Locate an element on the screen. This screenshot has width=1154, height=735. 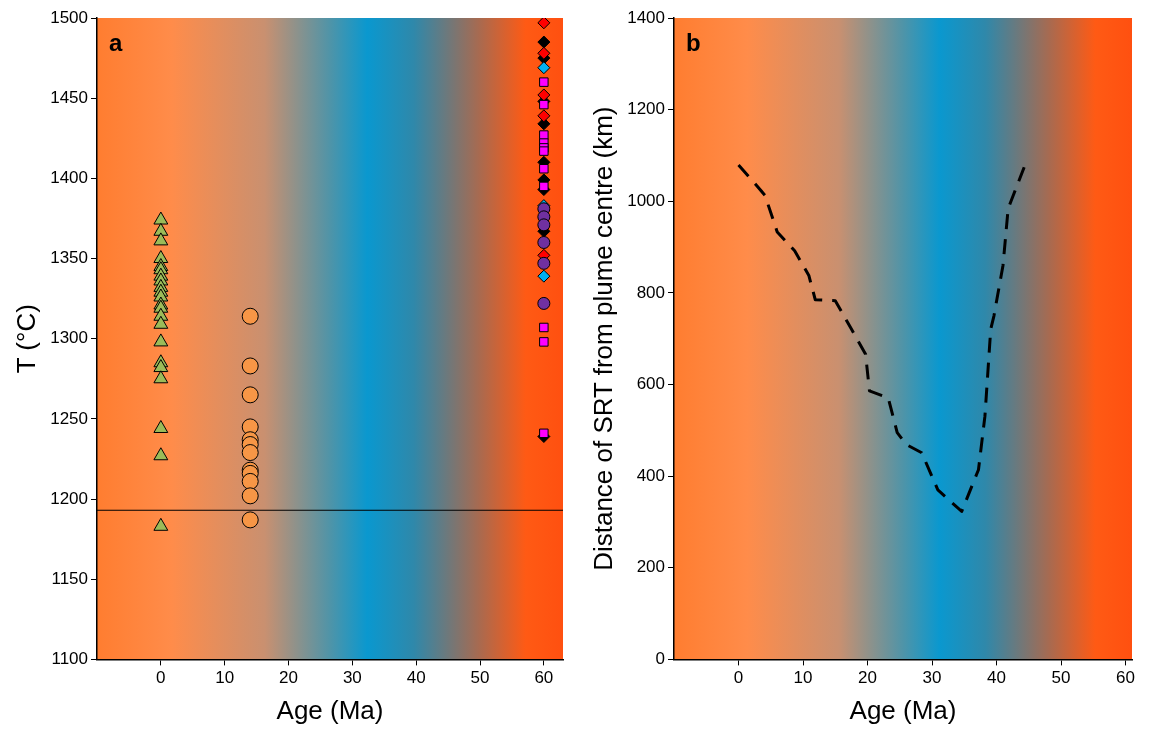
y-axis-title: Distance of SRT from plume centre (km) is located at coordinates (602, 338).